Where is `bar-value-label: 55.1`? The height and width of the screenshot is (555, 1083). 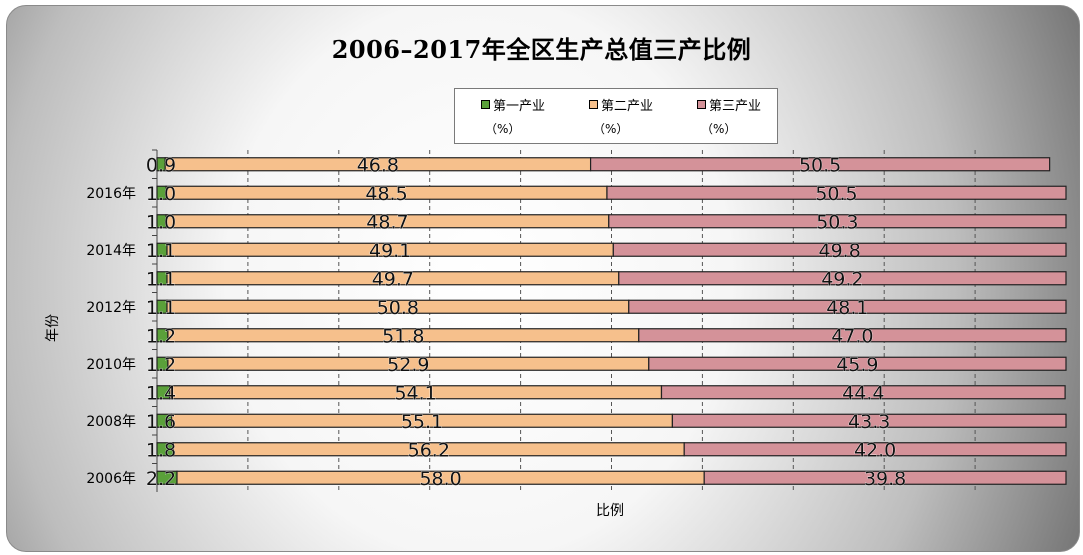
bar-value-label: 55.1 is located at coordinates (422, 422).